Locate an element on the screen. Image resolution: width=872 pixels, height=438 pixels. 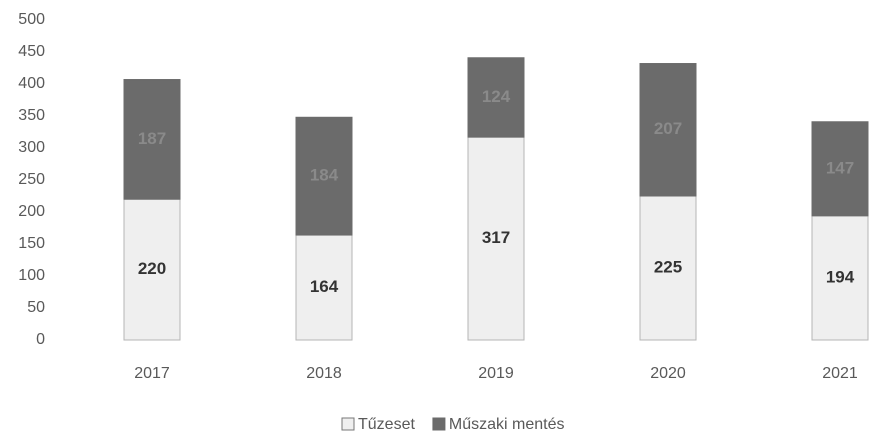
data-label: 124 is located at coordinates (496, 96).